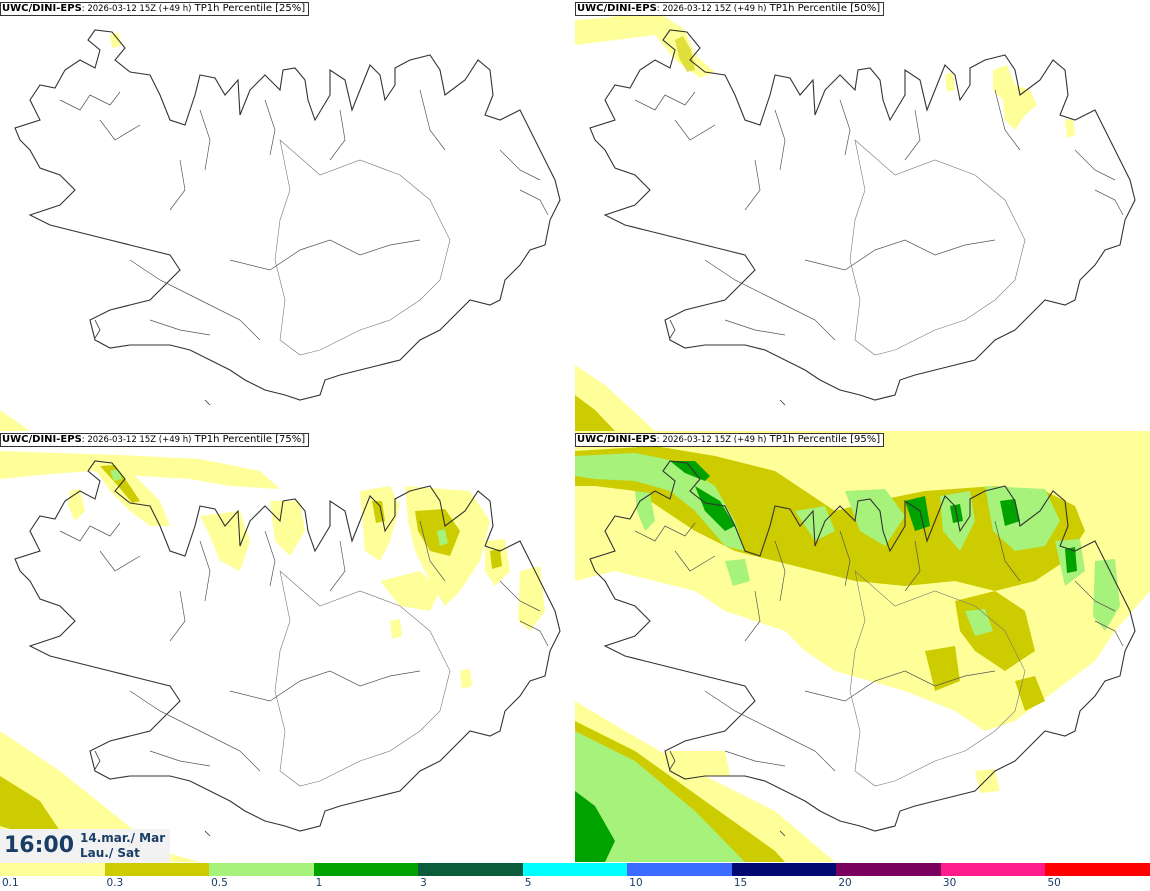 This screenshot has width=1150, height=891. I want to click on valid-date-line2: Lau./ Sat, so click(110, 853).